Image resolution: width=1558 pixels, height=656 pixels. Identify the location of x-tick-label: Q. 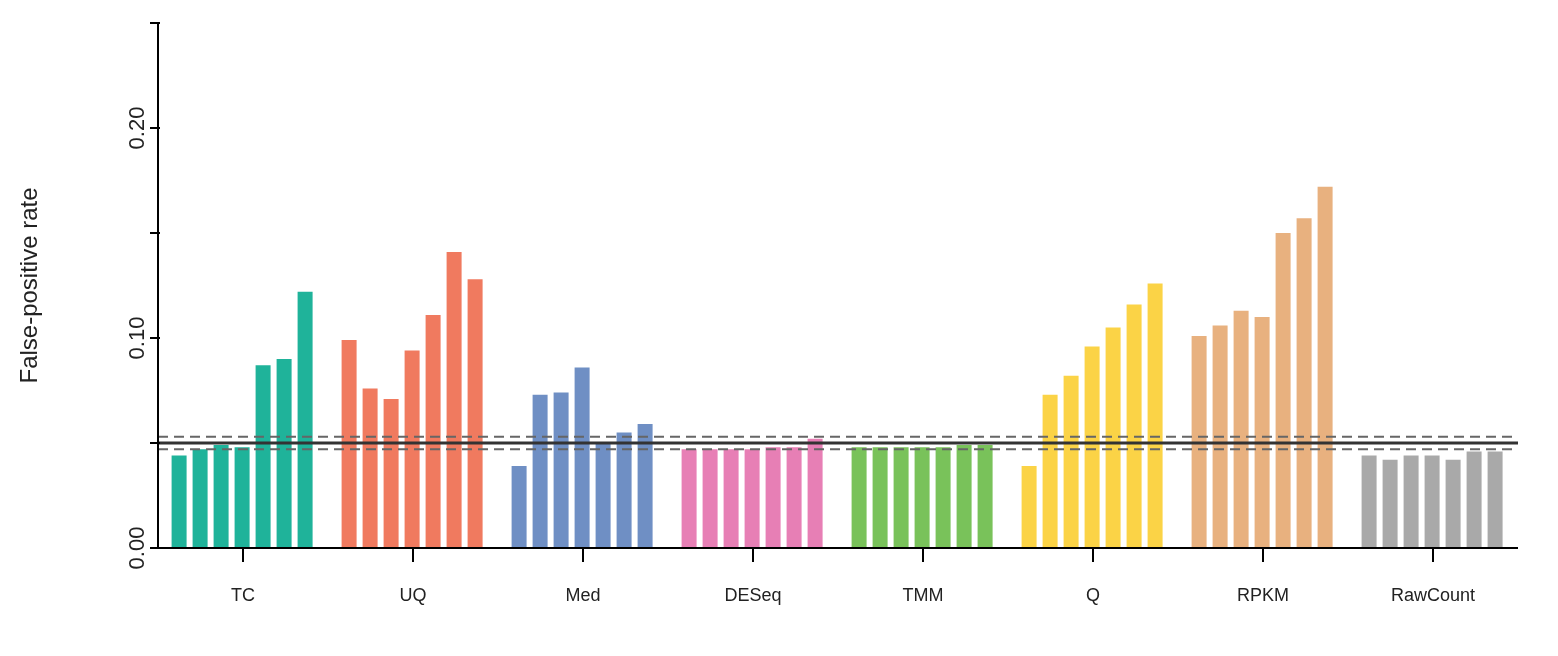
(1093, 594).